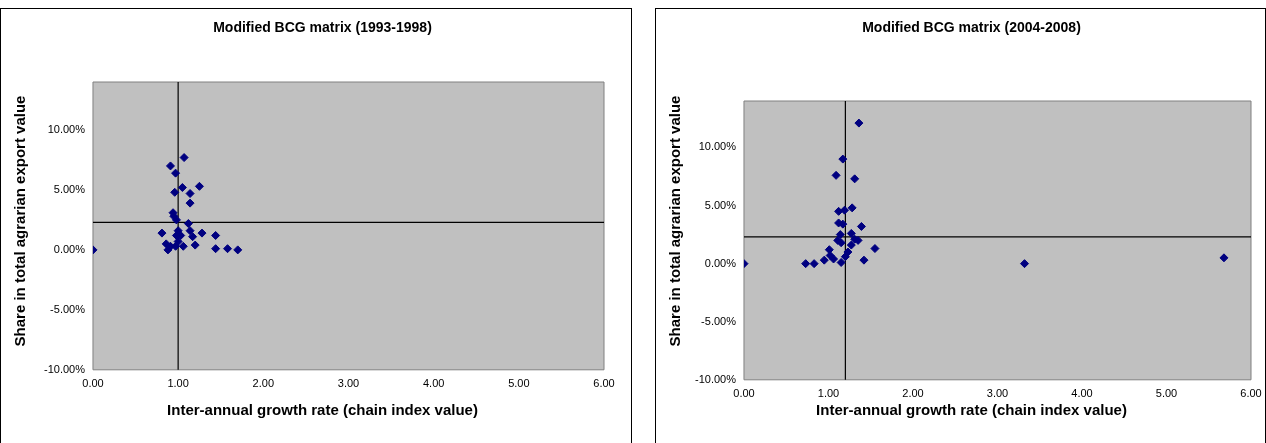 This screenshot has width=1266, height=443. What do you see at coordinates (322, 27) in the screenshot?
I see `chart-title: Modified BCG matrix (1993-1998)` at bounding box center [322, 27].